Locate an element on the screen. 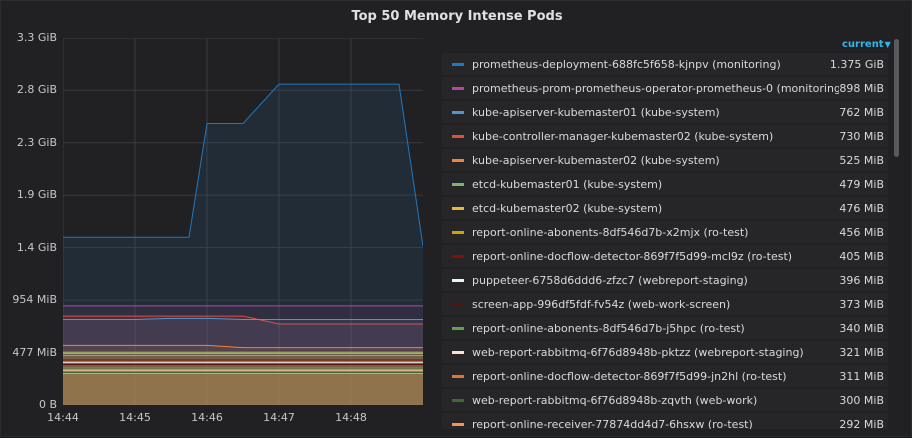 The height and width of the screenshot is (438, 912). legend-item-value: 525 MiB is located at coordinates (861, 160).